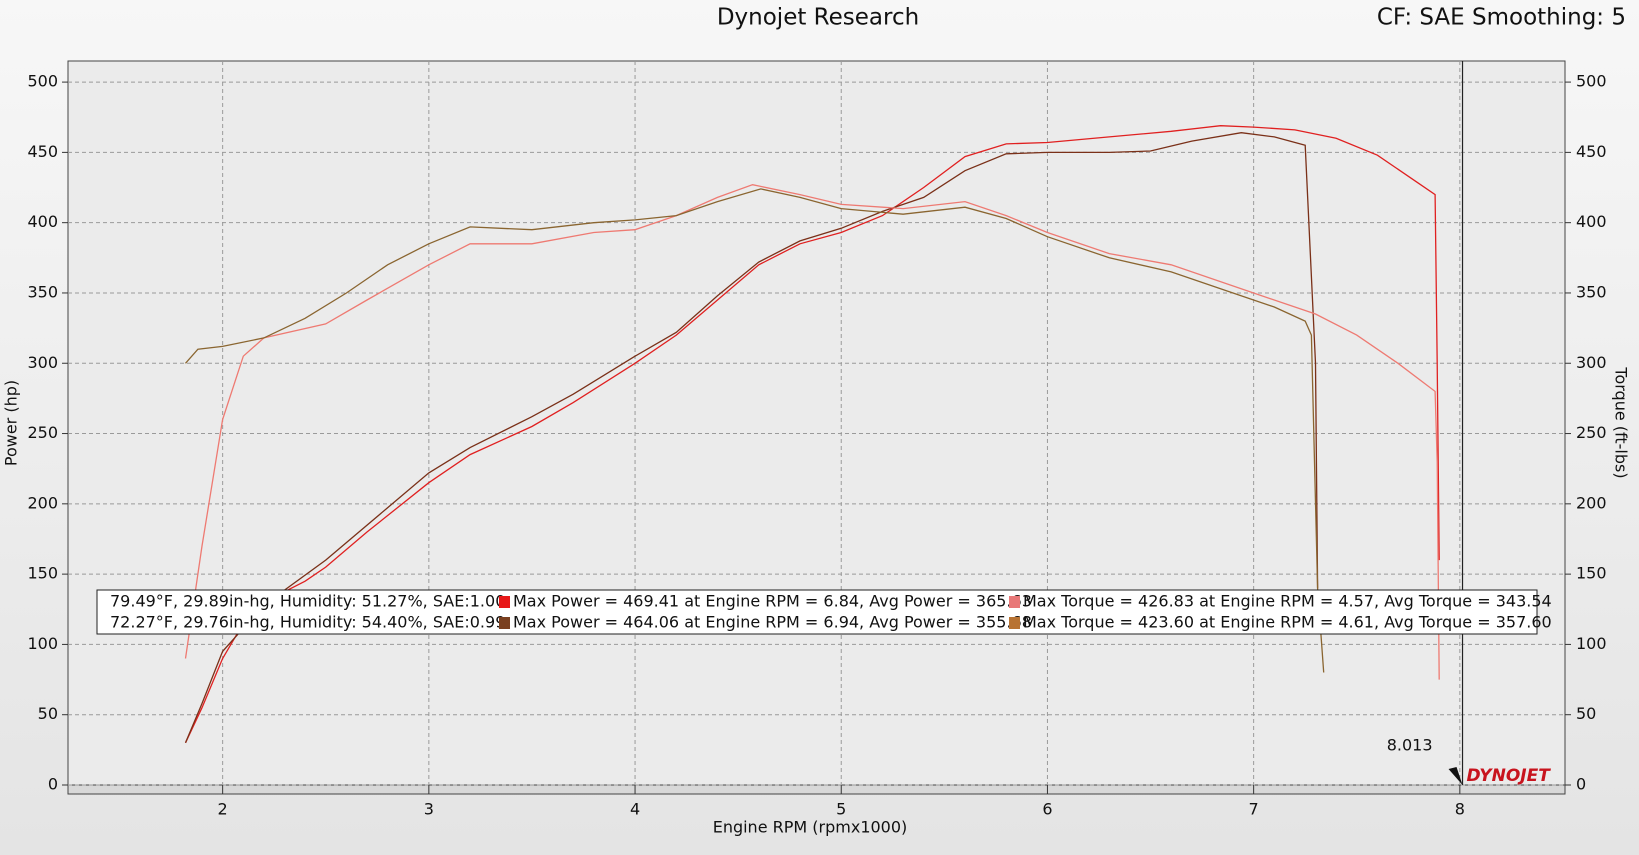 The width and height of the screenshot is (1639, 855). I want to click on y2-tick-label: 200, so click(1591, 502).